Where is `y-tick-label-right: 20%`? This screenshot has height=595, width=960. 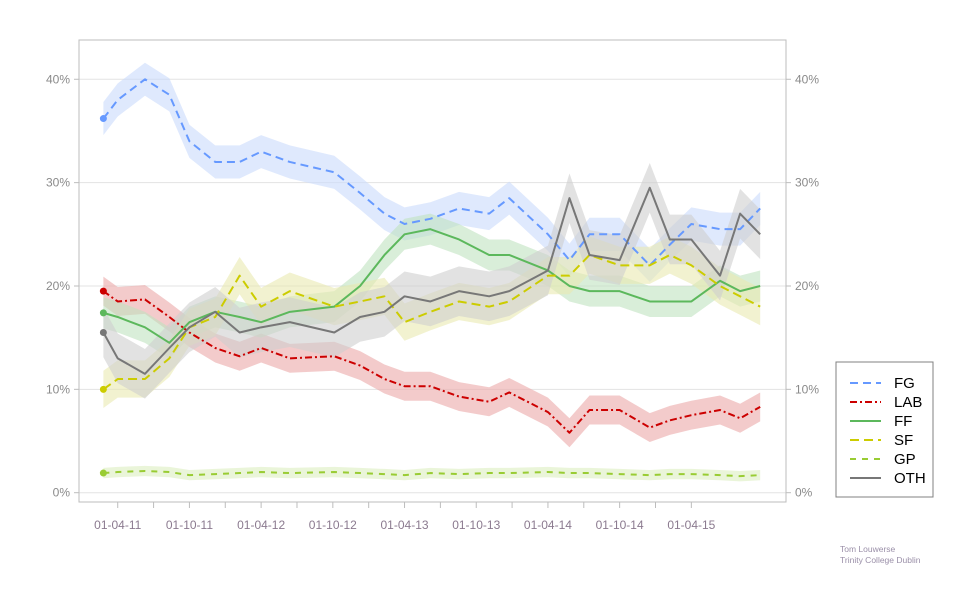 y-tick-label-right: 20% is located at coordinates (807, 286).